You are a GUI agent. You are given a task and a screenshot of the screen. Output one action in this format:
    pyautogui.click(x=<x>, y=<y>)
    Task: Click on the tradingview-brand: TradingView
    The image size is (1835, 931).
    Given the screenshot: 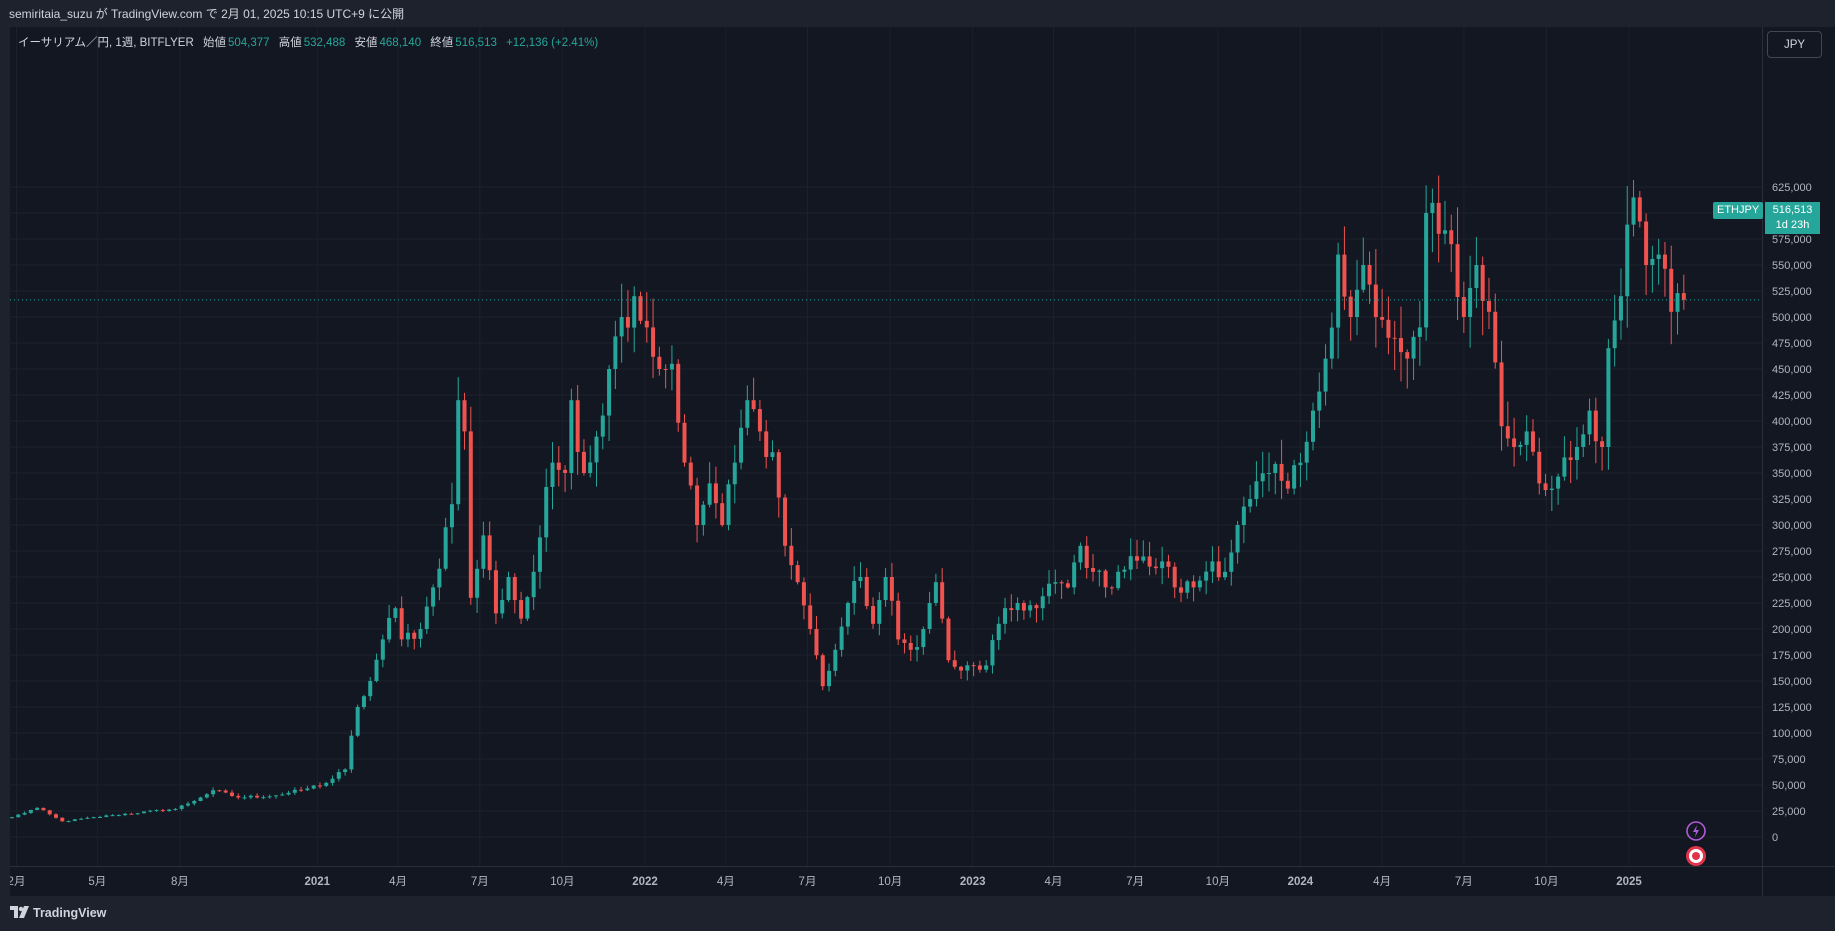 What is the action you would take?
    pyautogui.click(x=58, y=913)
    